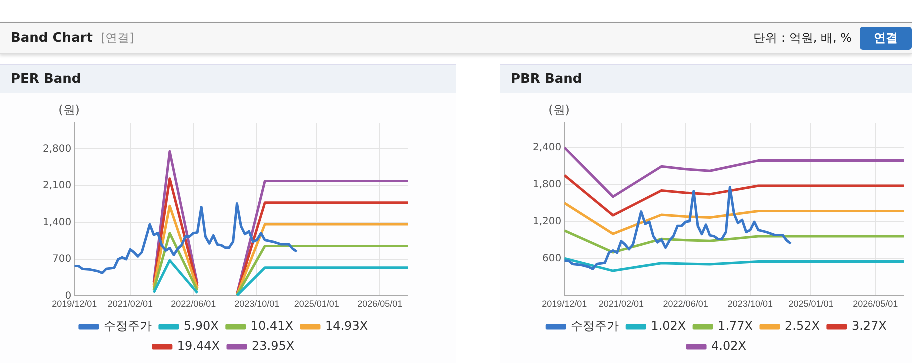  I want to click on chart-title: PER Band, so click(228, 78).